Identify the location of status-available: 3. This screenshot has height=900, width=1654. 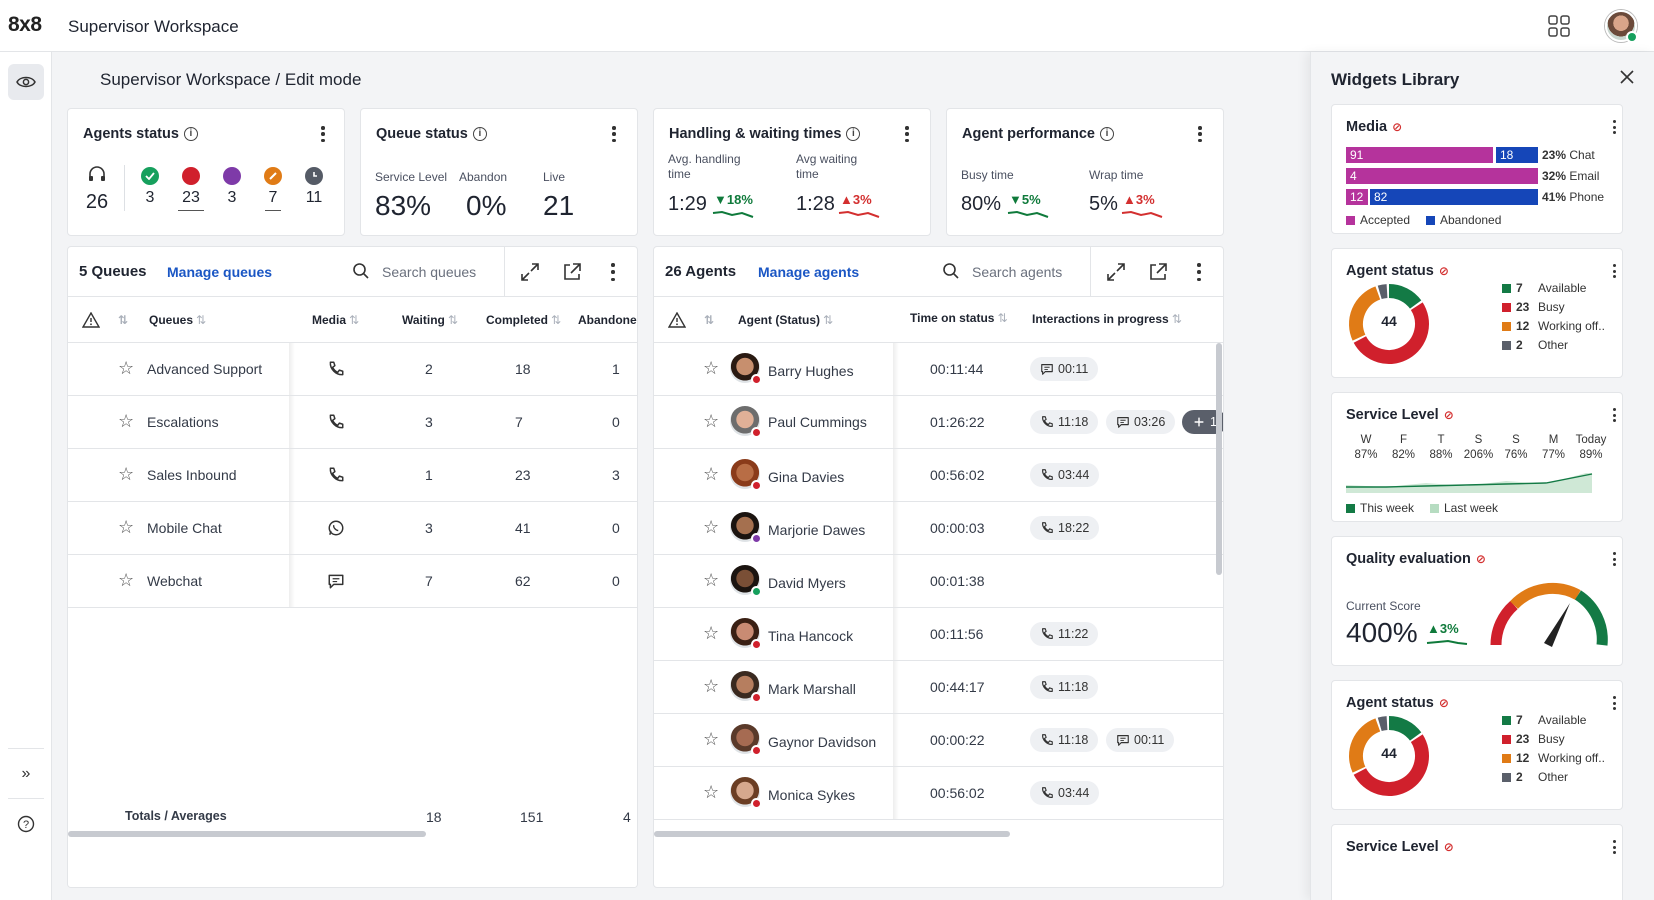
(150, 187).